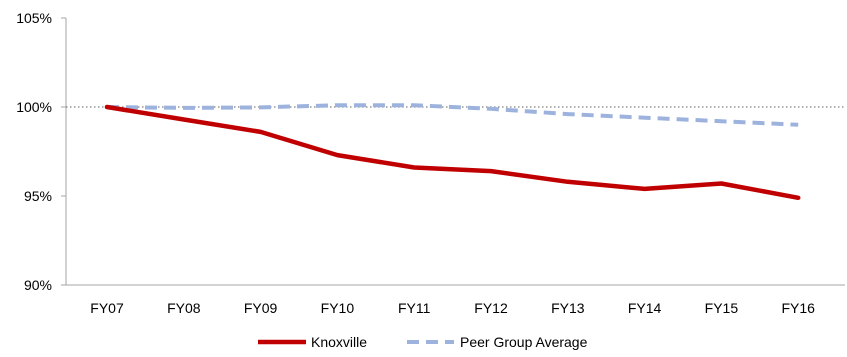 This screenshot has height=357, width=847. What do you see at coordinates (491, 308) in the screenshot?
I see `x-tick-label: FY12` at bounding box center [491, 308].